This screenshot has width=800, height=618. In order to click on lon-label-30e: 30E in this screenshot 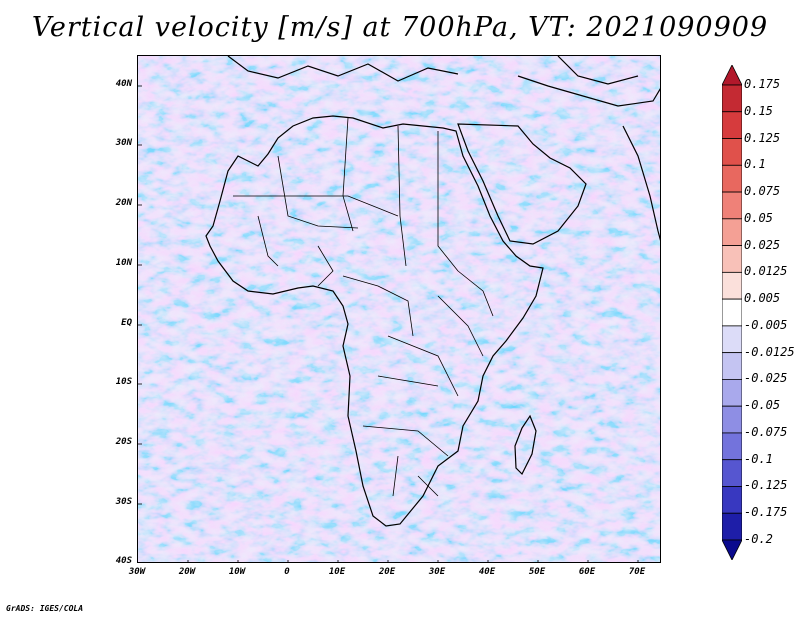, I will do `click(437, 572)`.